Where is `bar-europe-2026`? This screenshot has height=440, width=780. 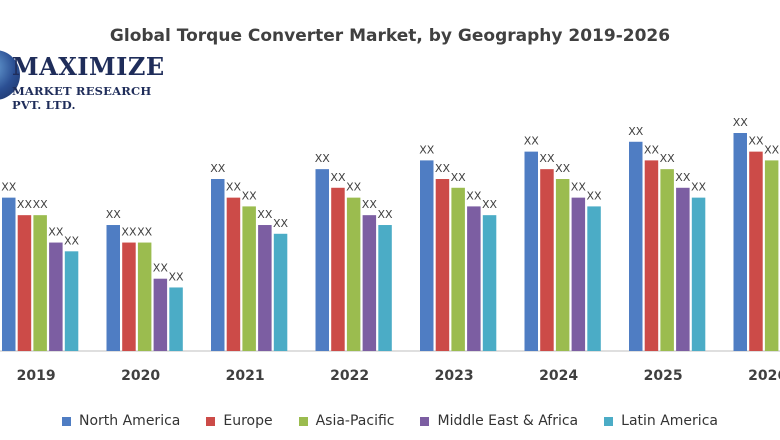 bar-europe-2026 is located at coordinates (756, 251).